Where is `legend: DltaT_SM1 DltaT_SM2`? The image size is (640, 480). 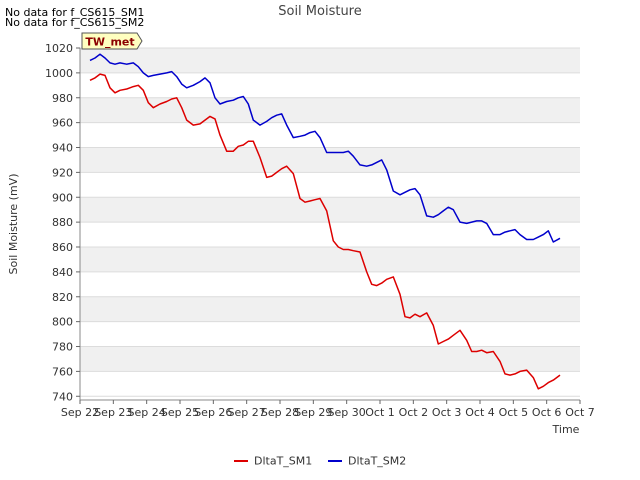
legend: DltaT_SM1 DltaT_SM2 is located at coordinates (320, 461).